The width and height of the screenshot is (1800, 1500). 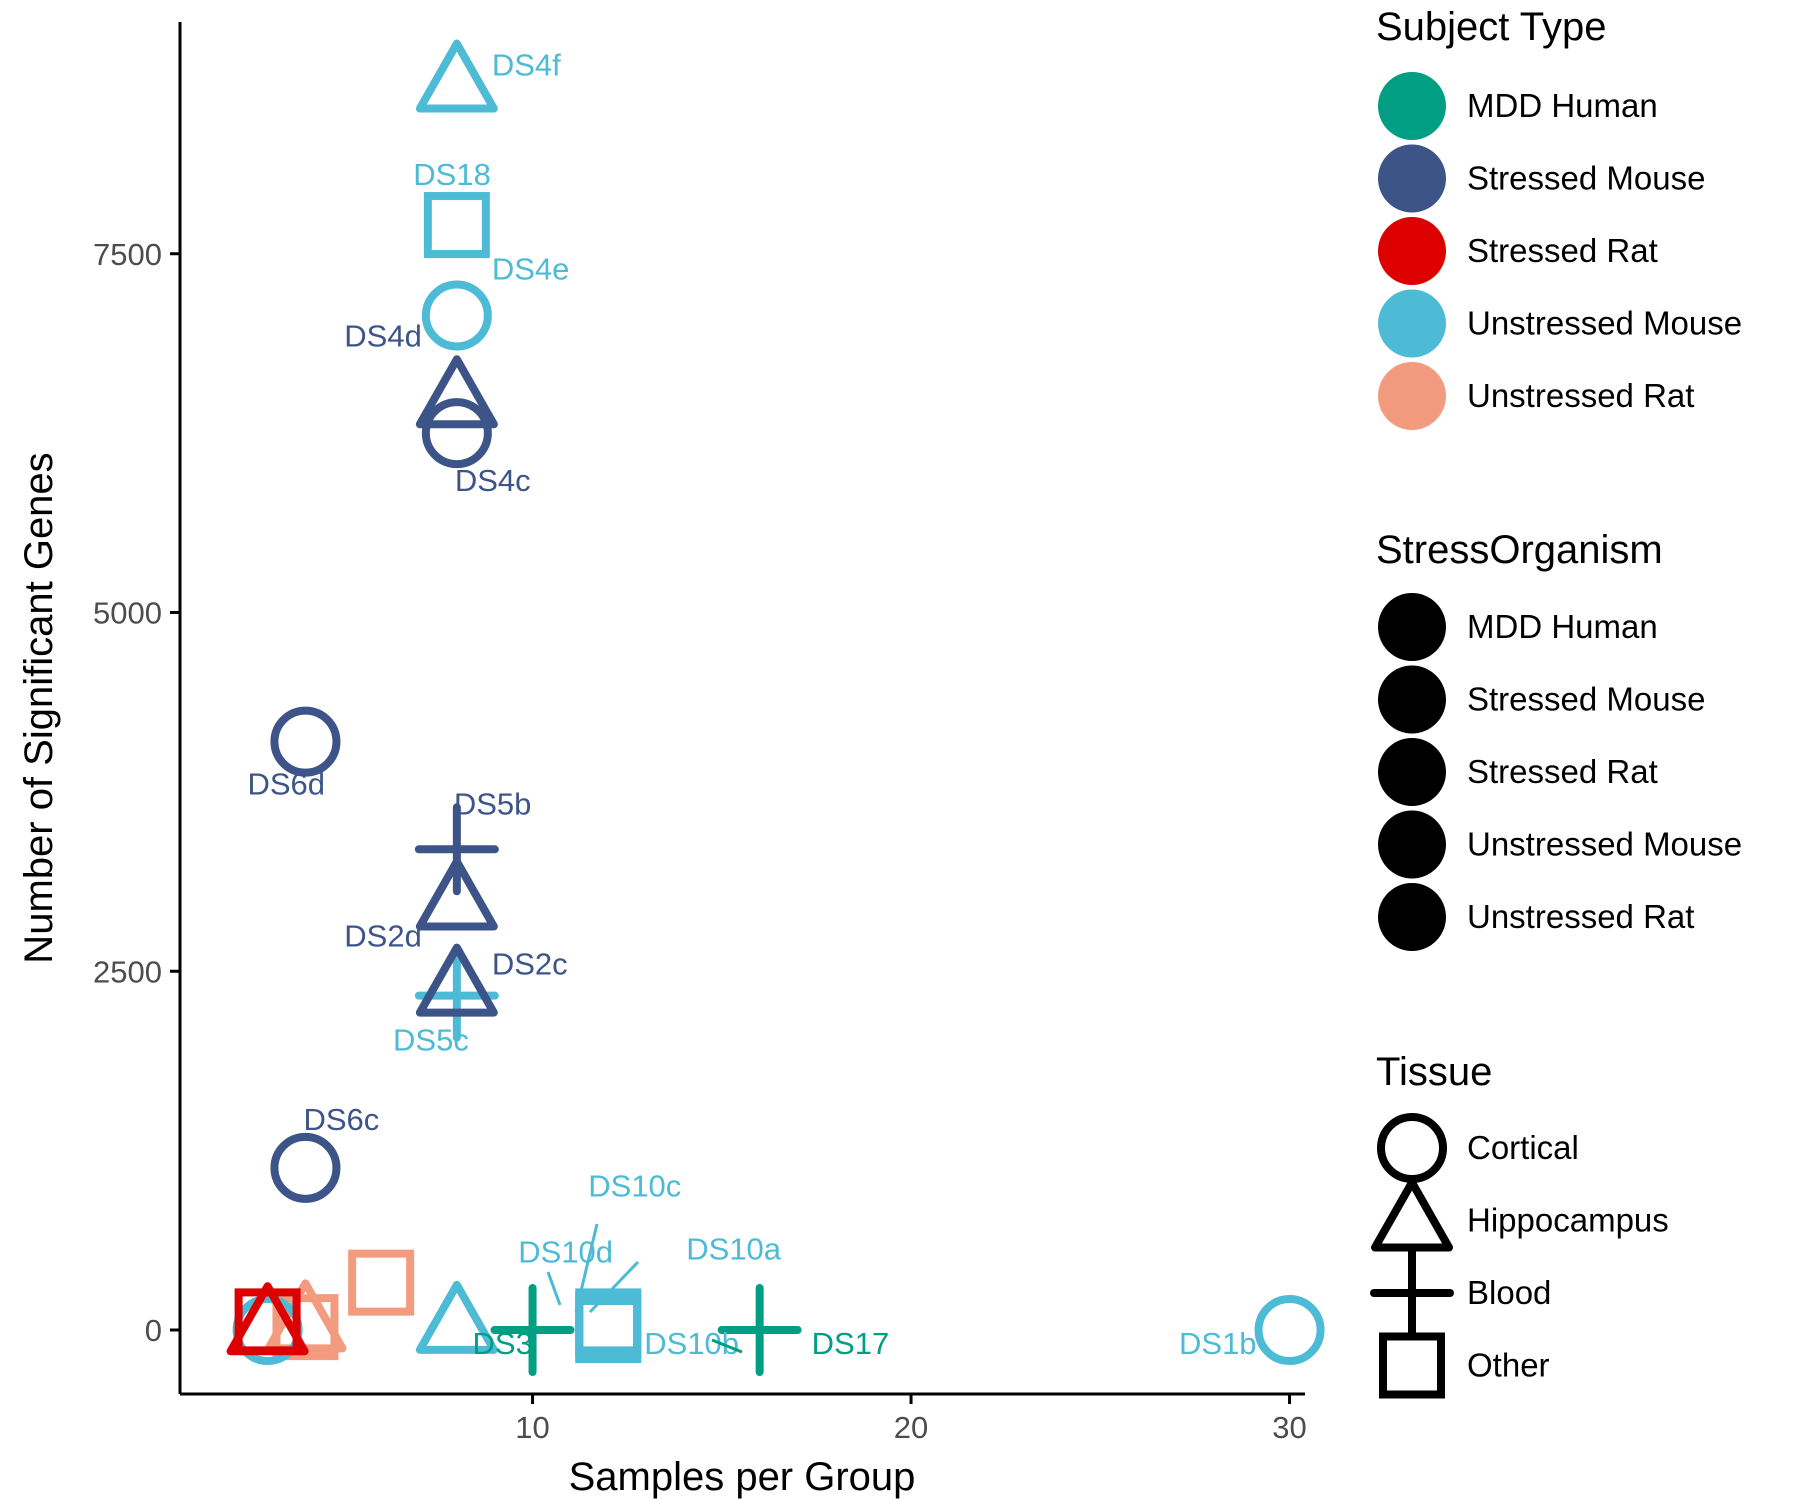 I want to click on data-point-ds4f, so click(x=456, y=76).